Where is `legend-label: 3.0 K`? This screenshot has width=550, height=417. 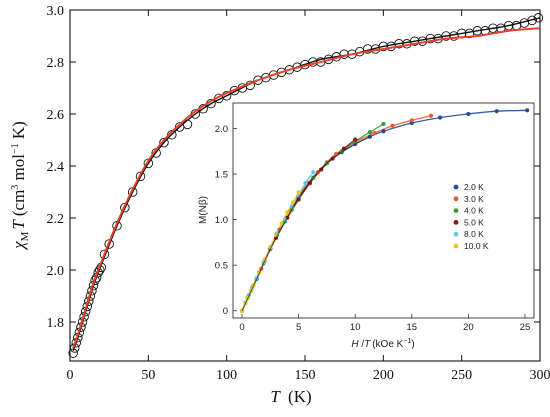 legend-label: 3.0 K is located at coordinates (474, 199).